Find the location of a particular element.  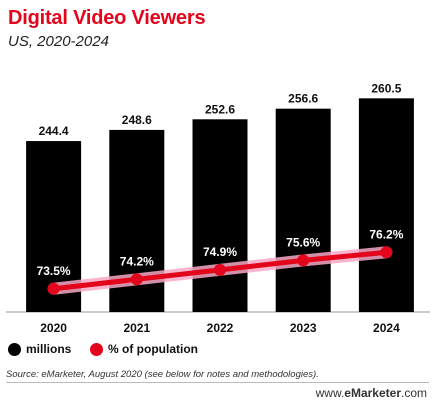

line-point-2024 is located at coordinates (386, 252).